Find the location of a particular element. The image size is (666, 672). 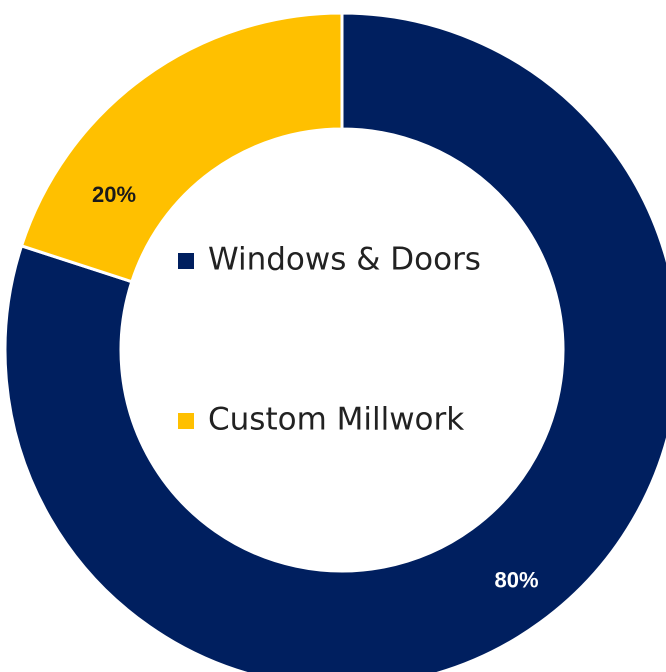

legend-label: Custom Millwork is located at coordinates (336, 420).